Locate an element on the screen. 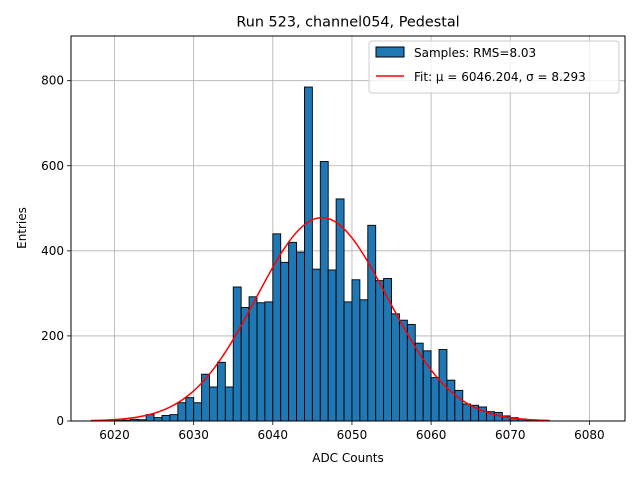 Image resolution: width=640 pixels, height=480 pixels. x-axis-ticks: 6020 6030 6040 6050 6060 6070 6080 is located at coordinates (352, 431).